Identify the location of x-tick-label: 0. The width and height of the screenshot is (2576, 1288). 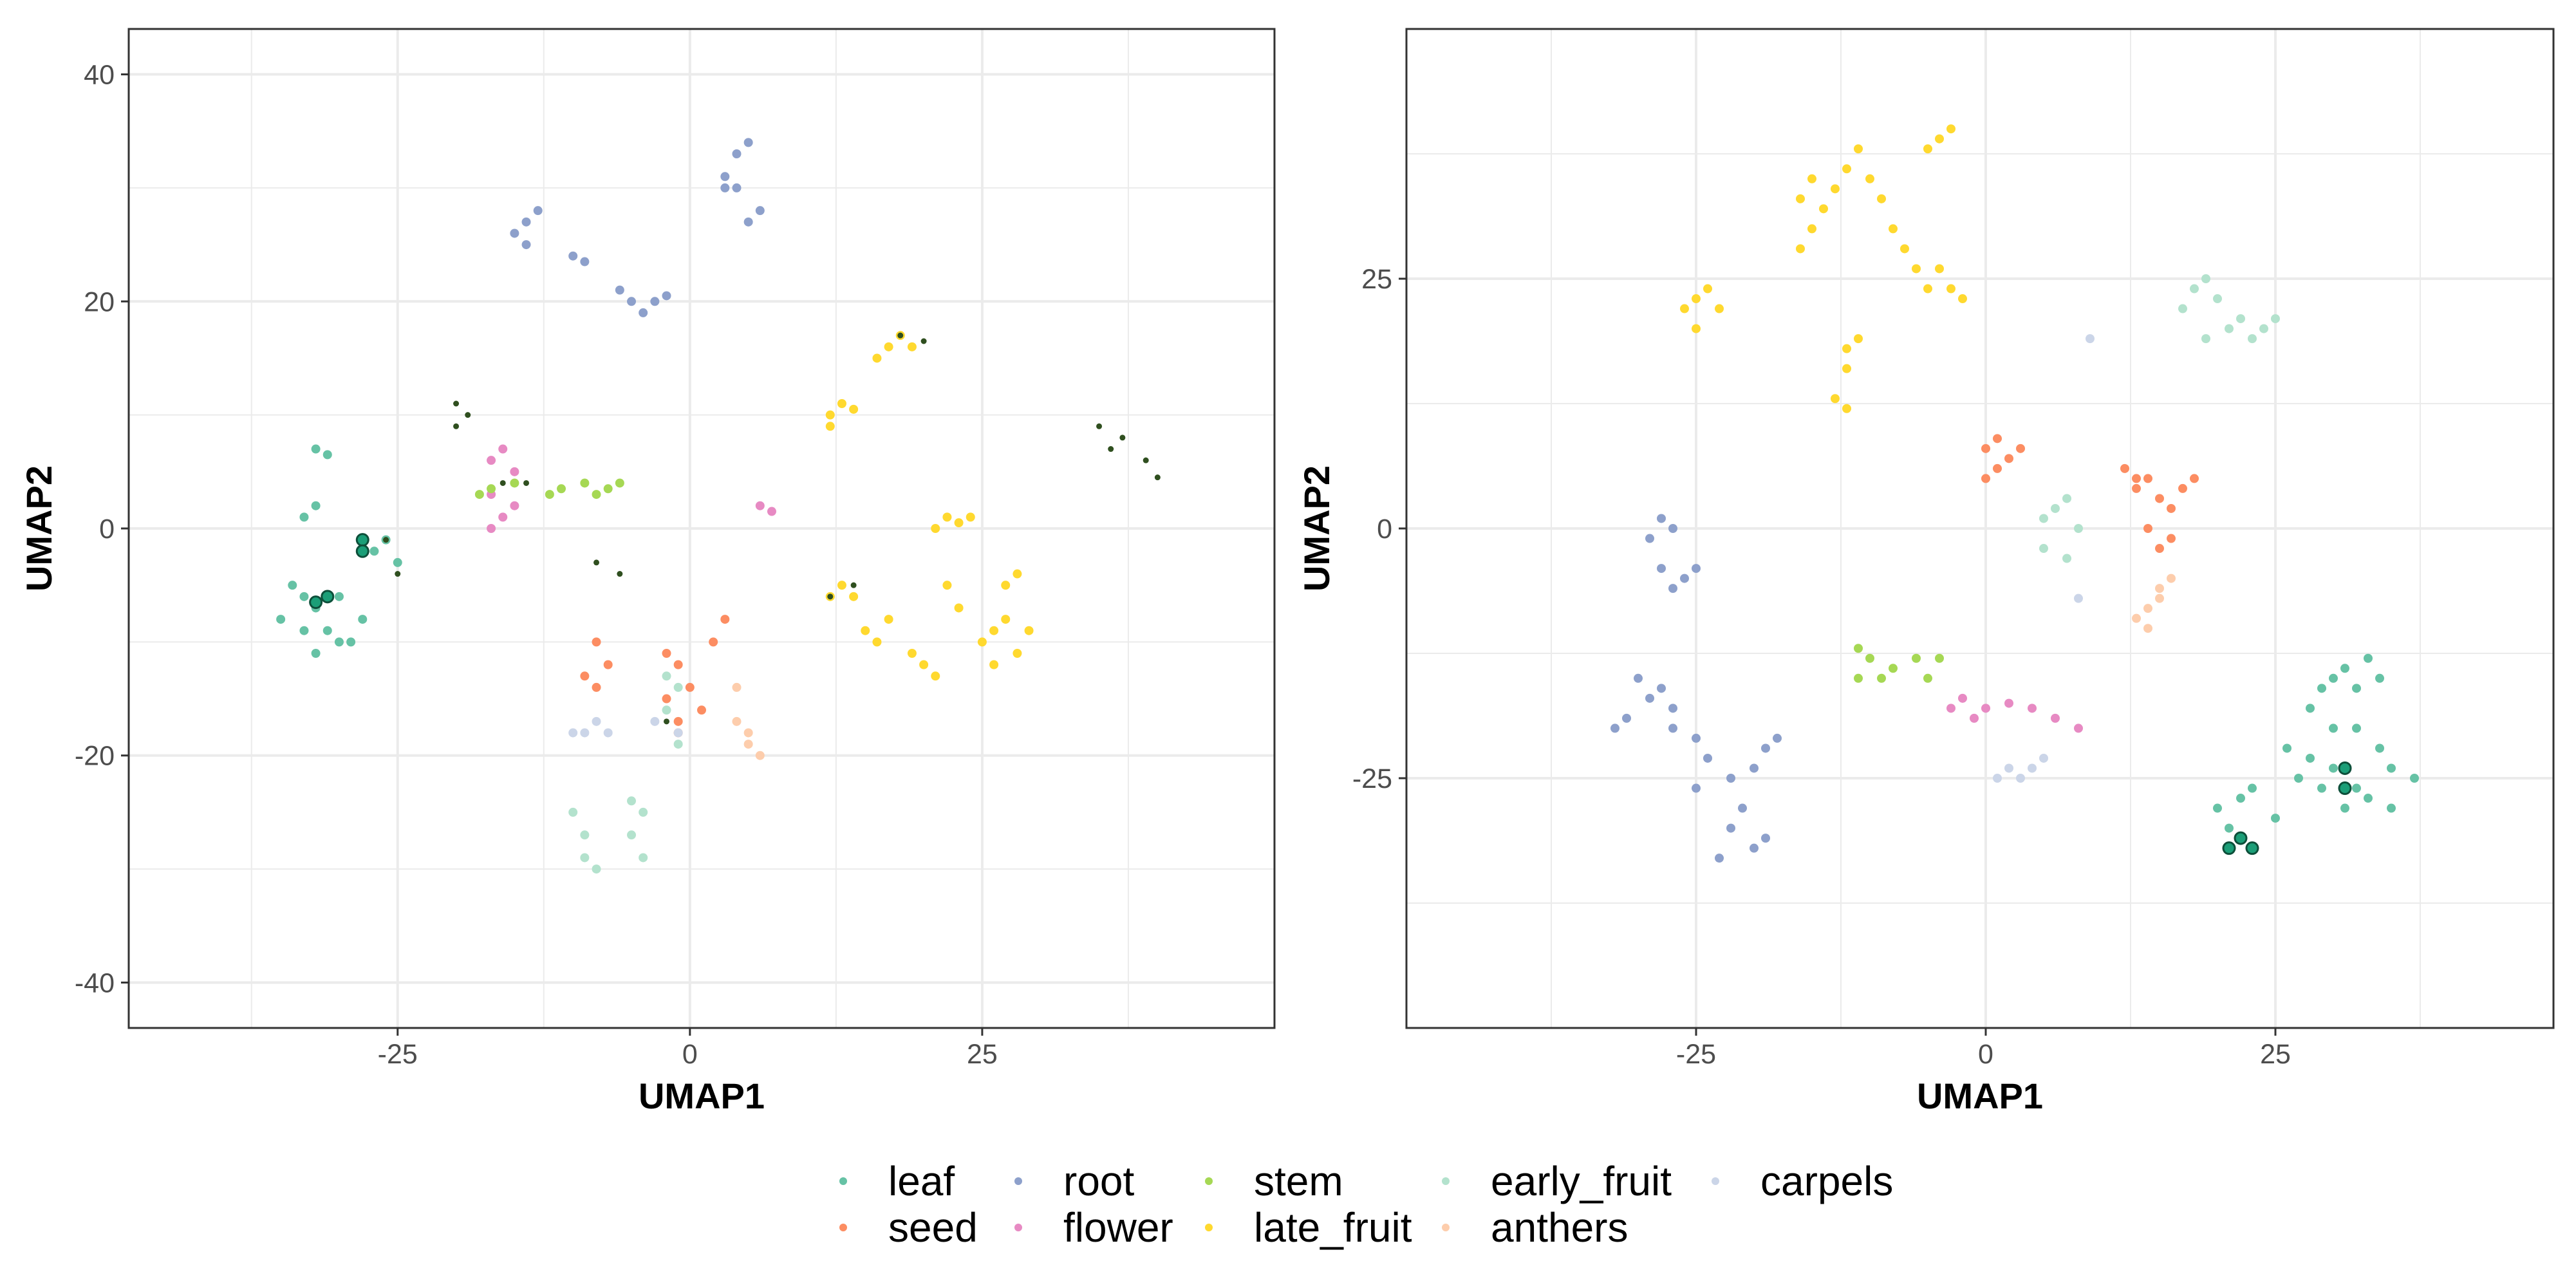
(1985, 1054).